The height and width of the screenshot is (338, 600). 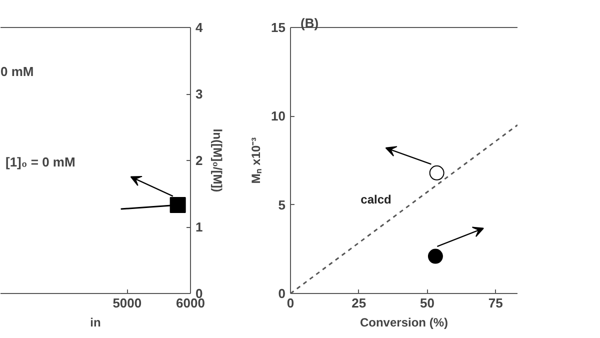 I want to click on y2-tick-label: 4, so click(x=200, y=27).